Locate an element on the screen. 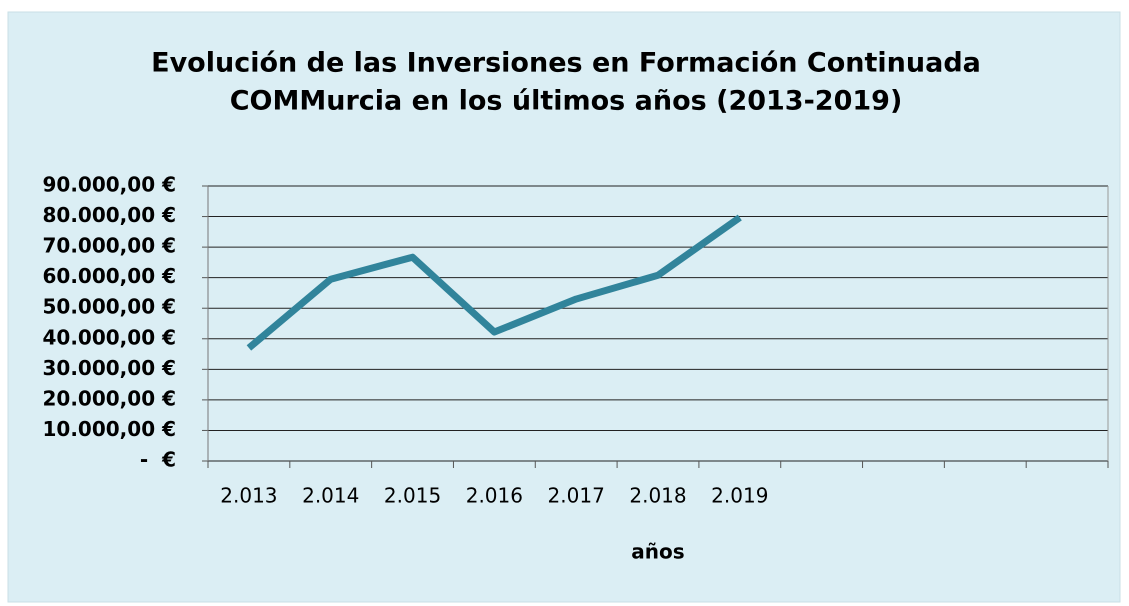 Image resolution: width=1129 pixels, height=606 pixels. x-tick-label: 2.016 is located at coordinates (494, 496).